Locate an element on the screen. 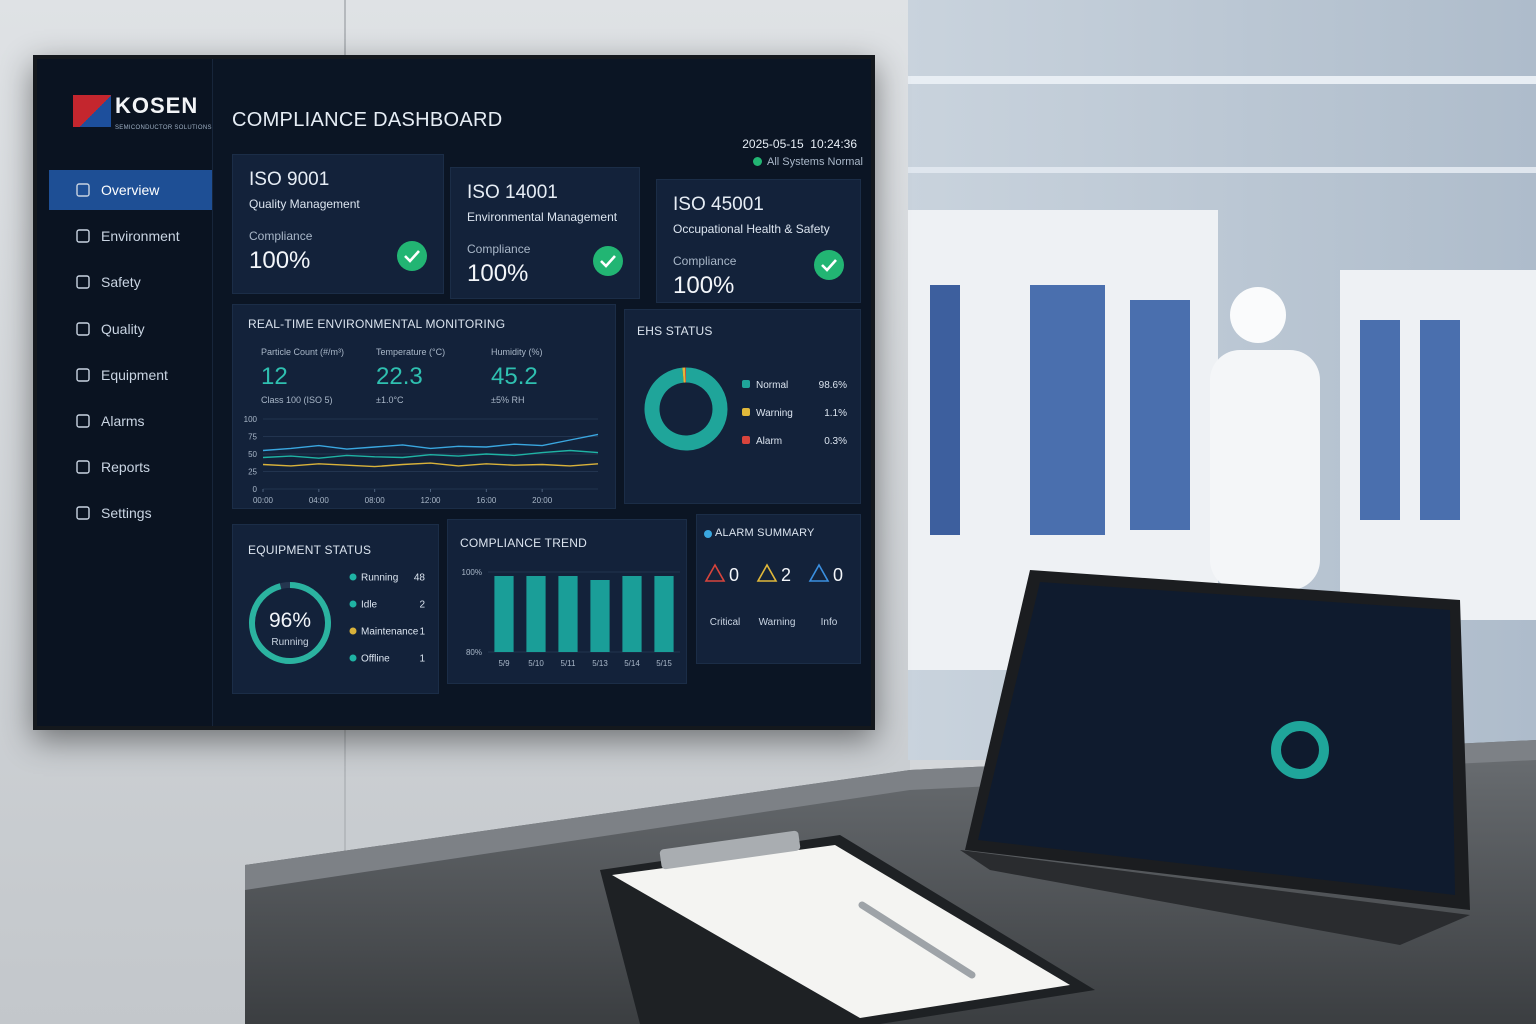 The width and height of the screenshot is (1536, 1024). check-mark is located at coordinates (608, 261).